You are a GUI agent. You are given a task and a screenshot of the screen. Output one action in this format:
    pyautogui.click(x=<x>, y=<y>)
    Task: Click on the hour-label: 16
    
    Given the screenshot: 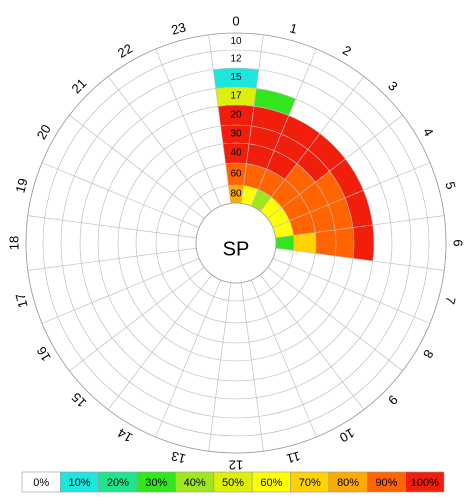 What is the action you would take?
    pyautogui.click(x=44, y=354)
    